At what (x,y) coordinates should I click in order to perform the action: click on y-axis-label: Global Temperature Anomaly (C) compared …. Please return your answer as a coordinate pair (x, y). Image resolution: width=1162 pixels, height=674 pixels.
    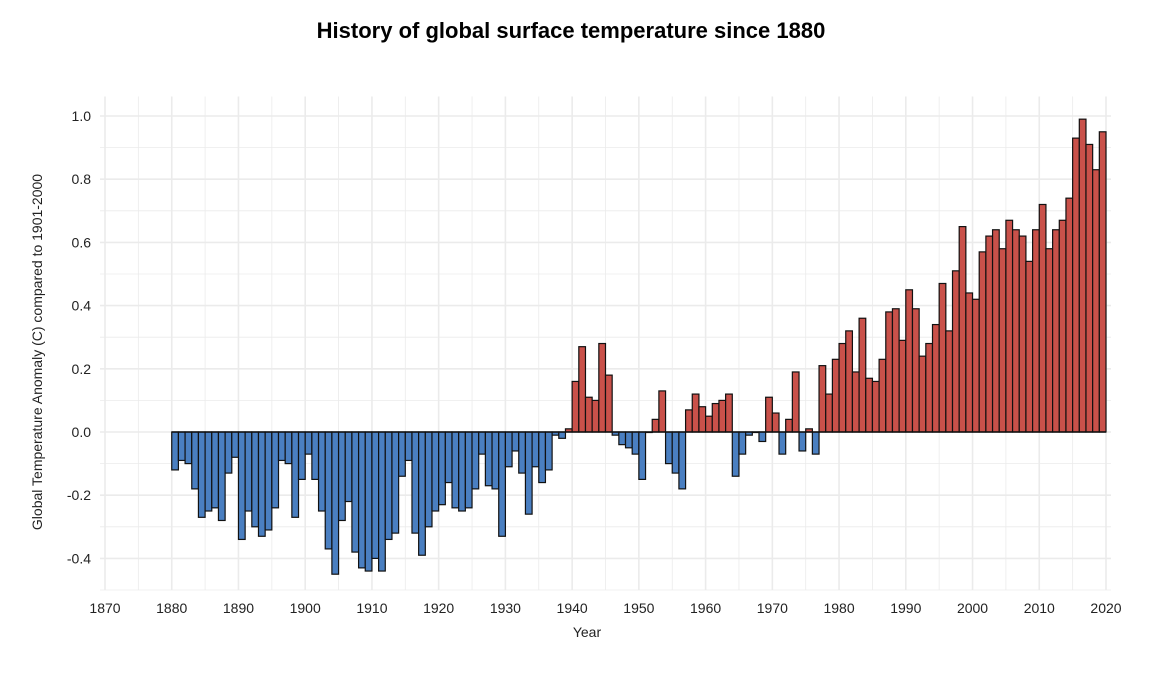
    Looking at the image, I should click on (37, 352).